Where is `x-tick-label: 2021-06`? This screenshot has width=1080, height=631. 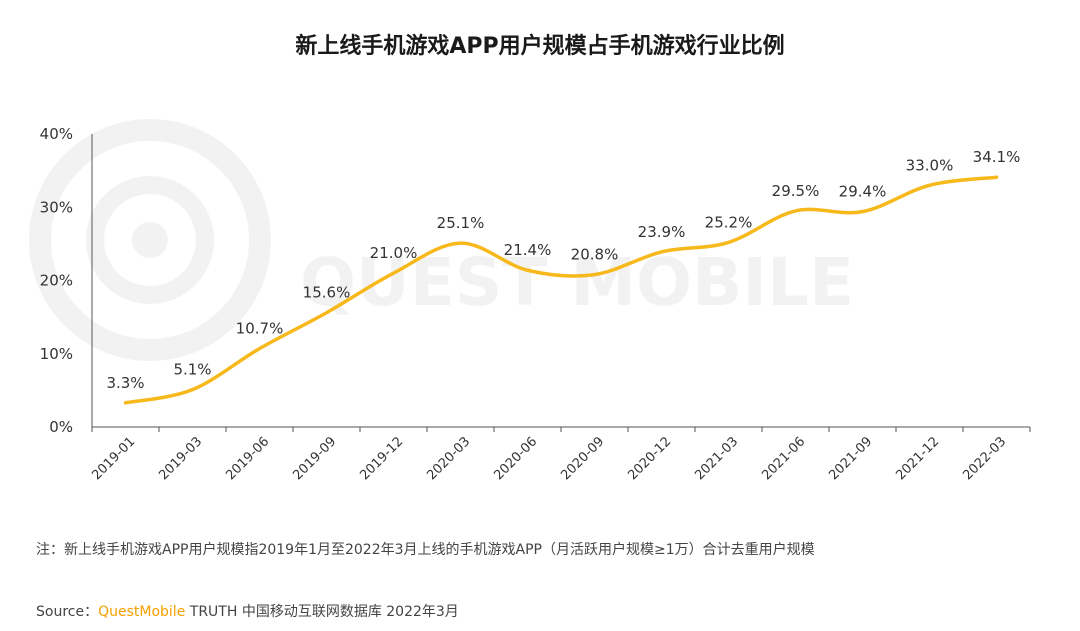
x-tick-label: 2021-06 is located at coordinates (783, 458).